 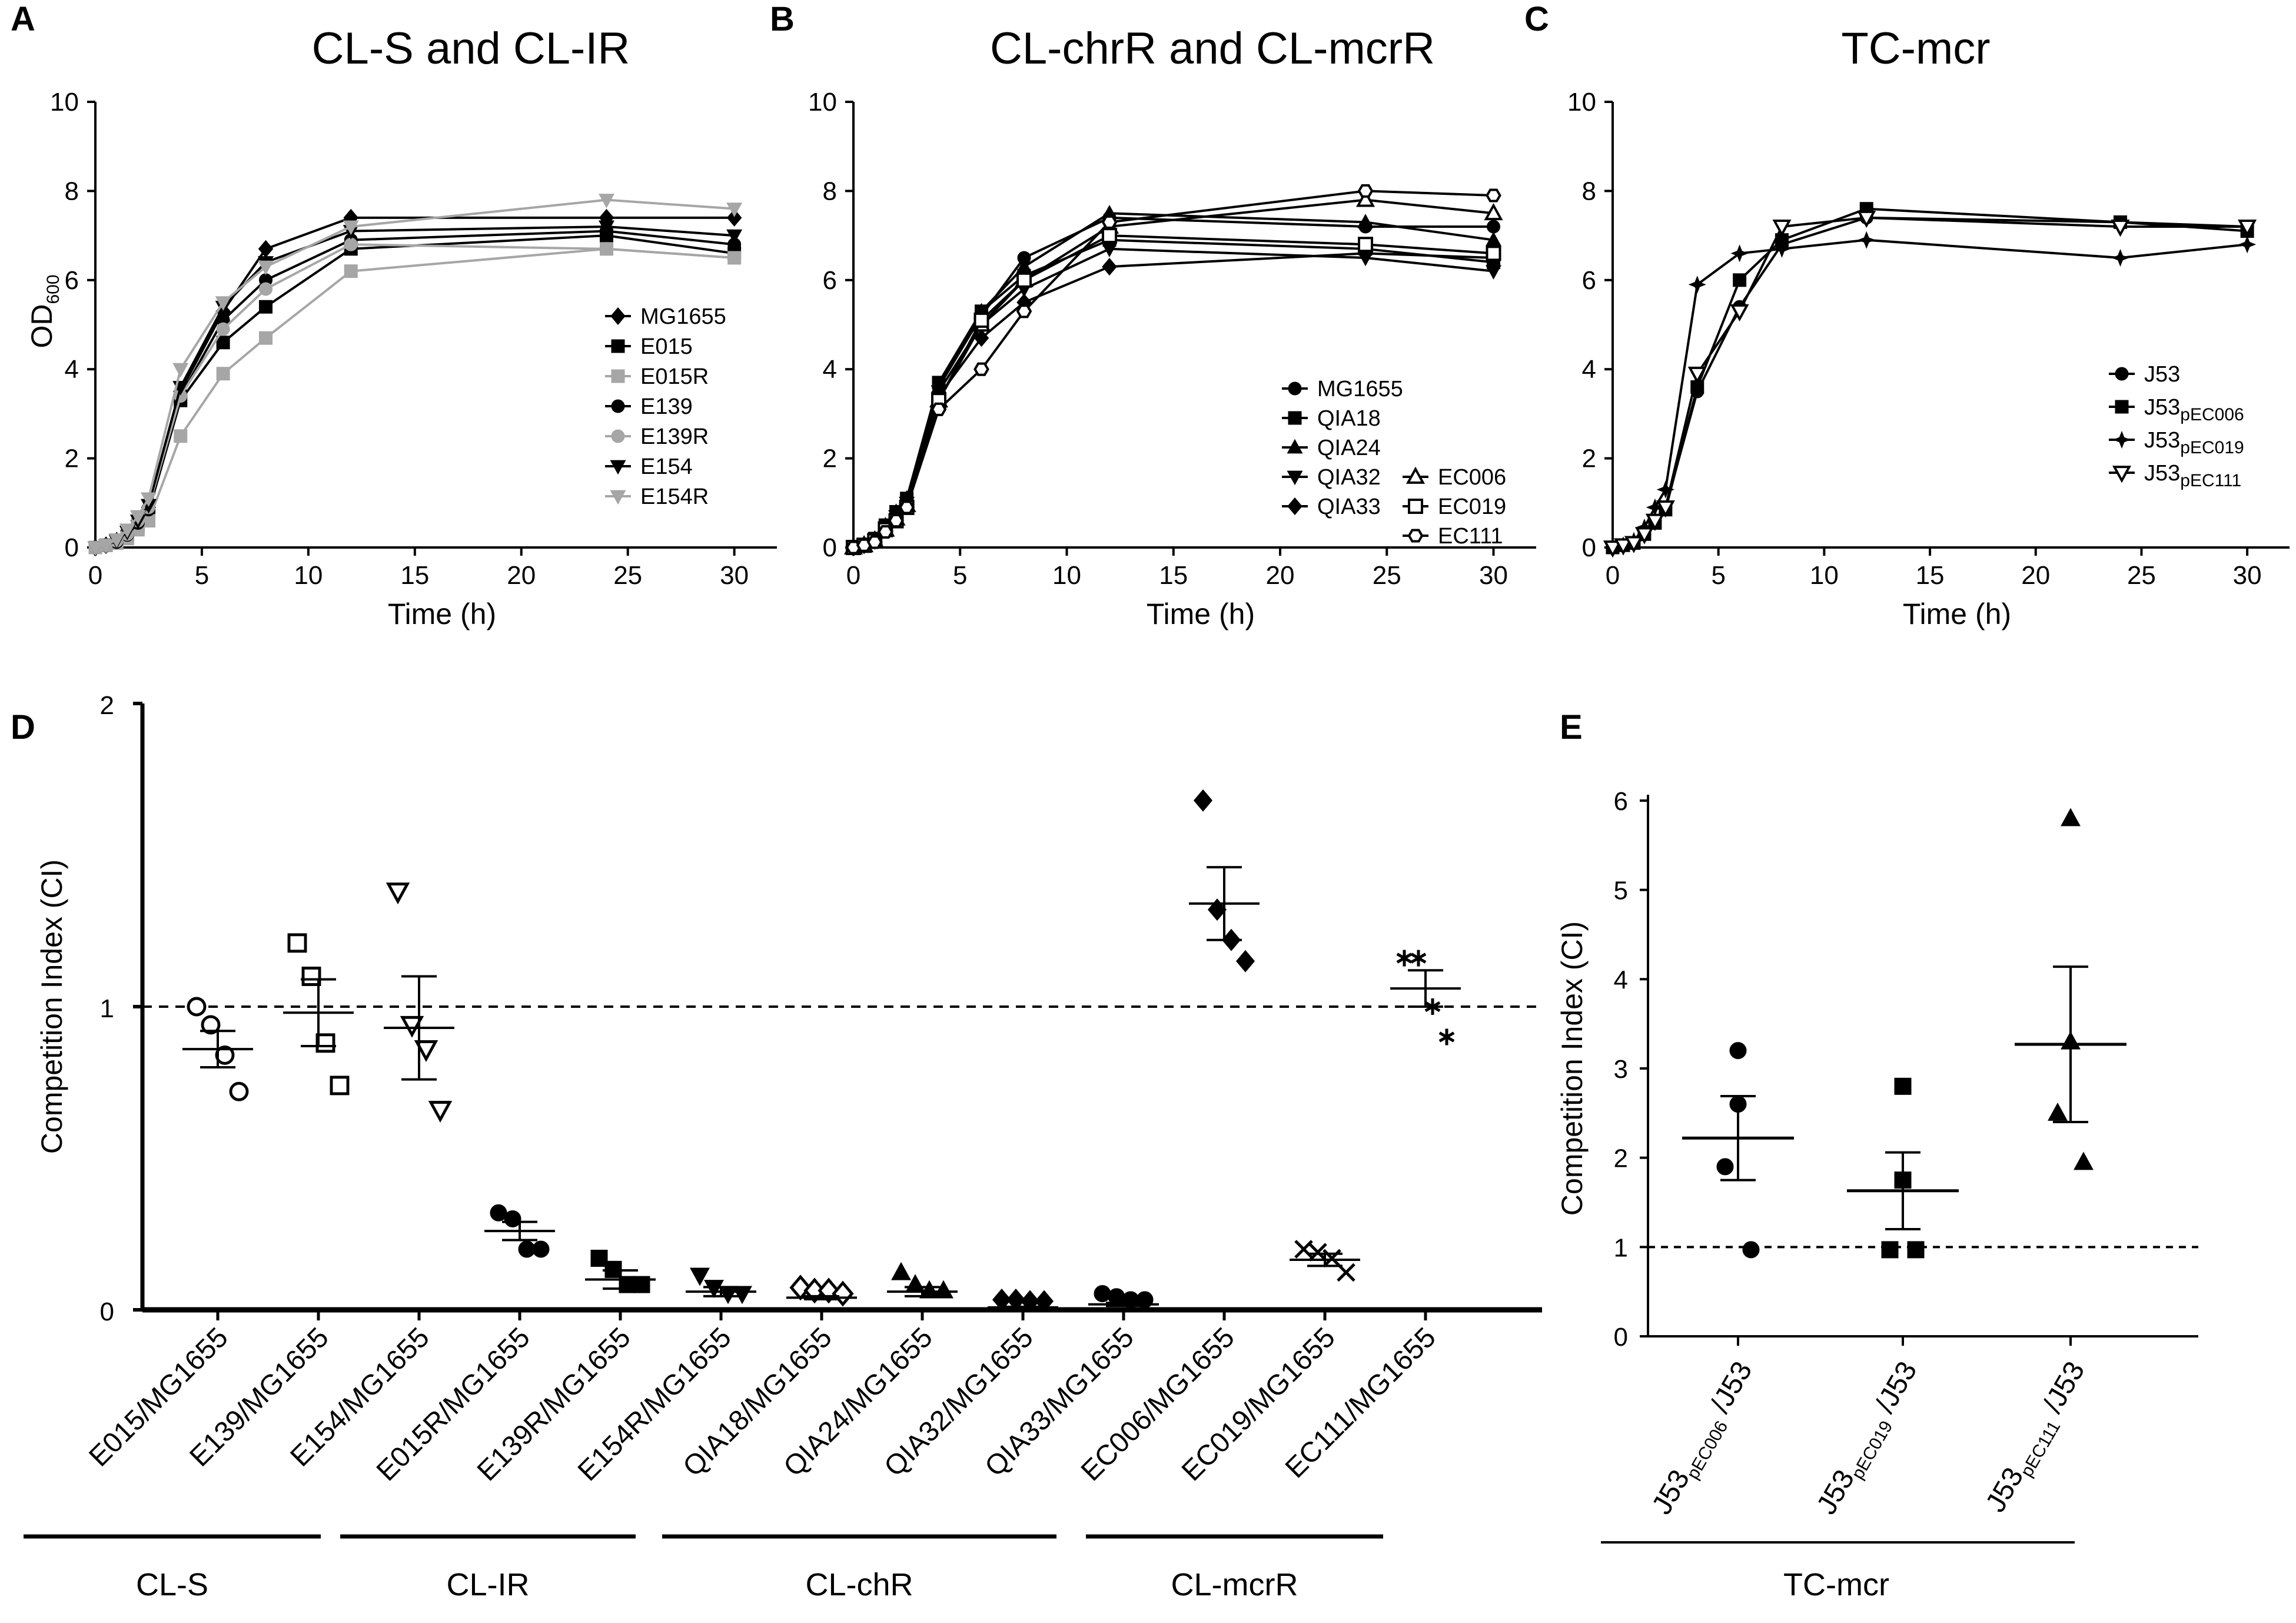 I want to click on x-tick-label: 10, so click(x=1824, y=575).